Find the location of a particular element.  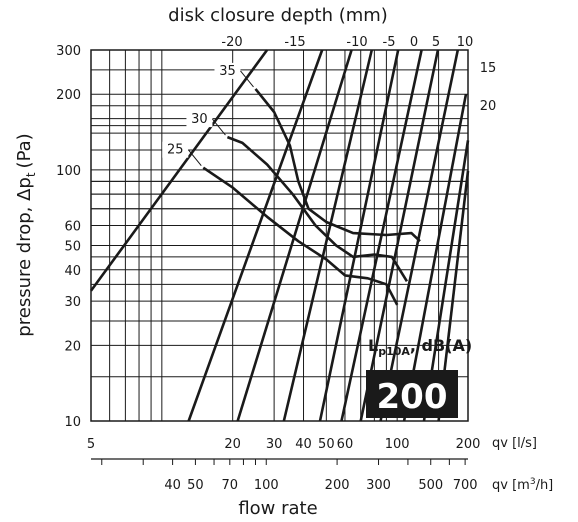

y-tick-label: 20 is located at coordinates (72, 346).